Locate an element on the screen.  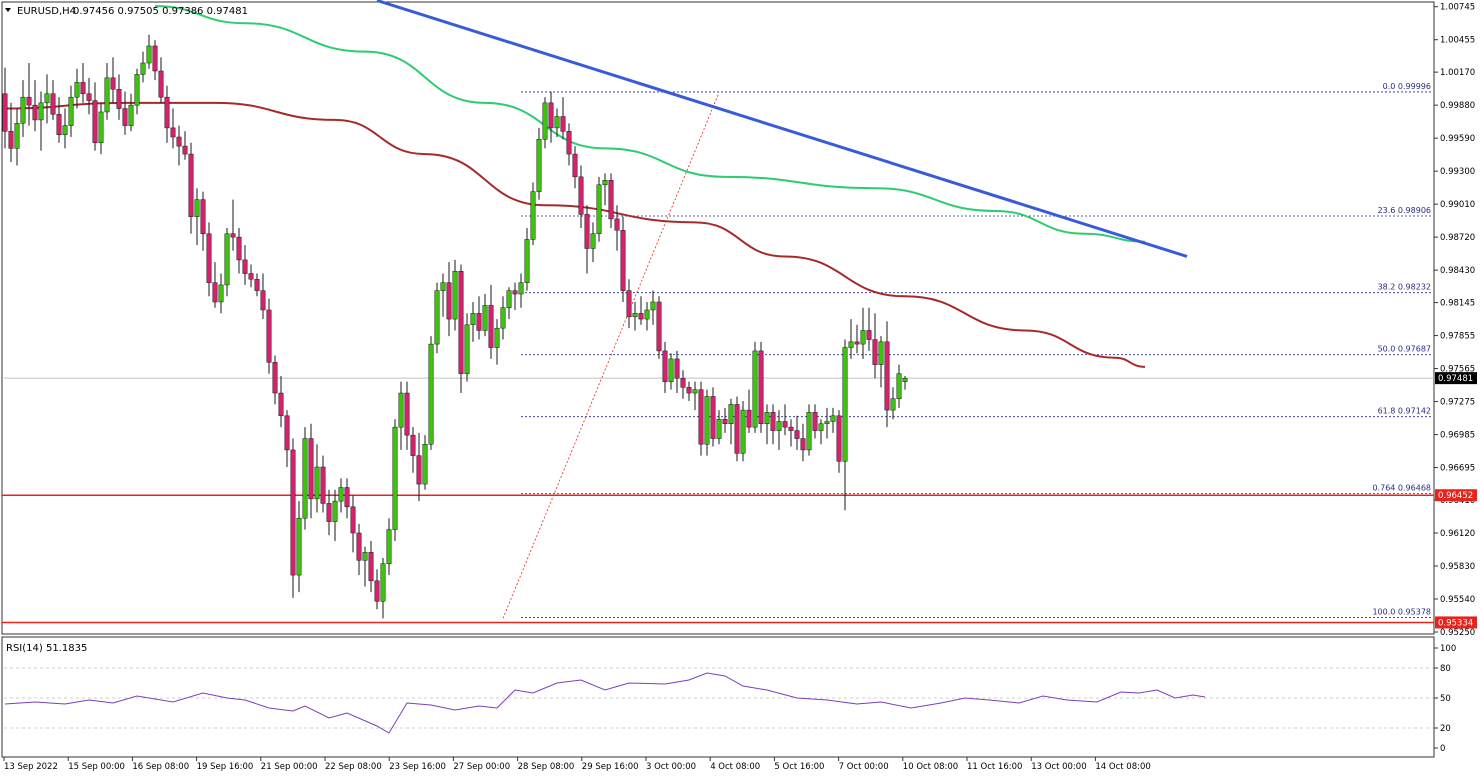
chart-ohlc-label: 0.97456 0.97505 0.97386 0.97481 is located at coordinates (160, 11).